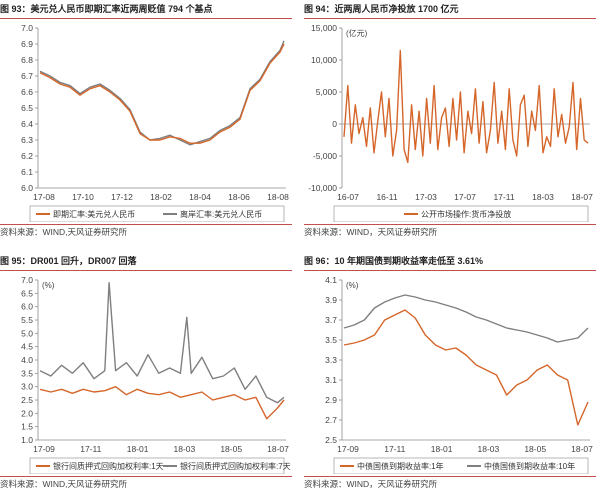  What do you see at coordinates (27, 387) in the screenshot?
I see `y-tick-label: 3.0` at bounding box center [27, 387].